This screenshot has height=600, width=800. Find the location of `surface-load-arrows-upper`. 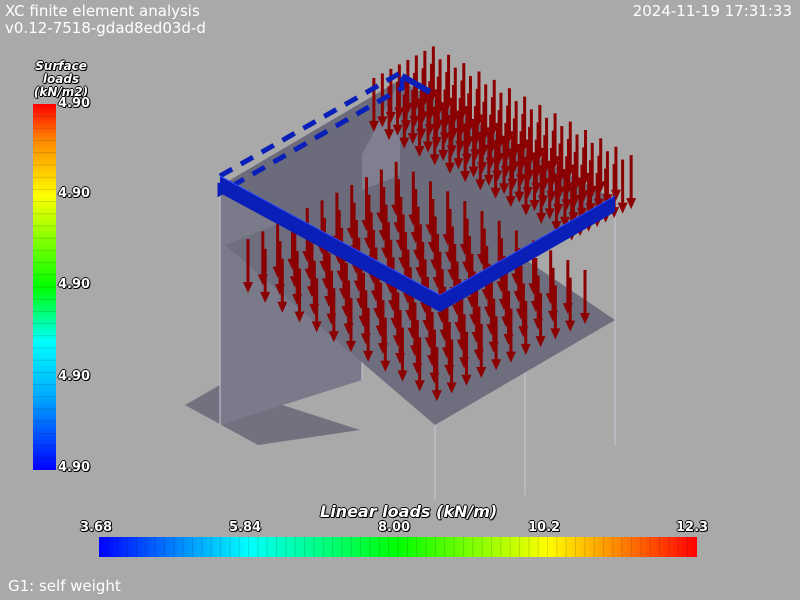

surface-load-arrows-upper is located at coordinates (502, 143).